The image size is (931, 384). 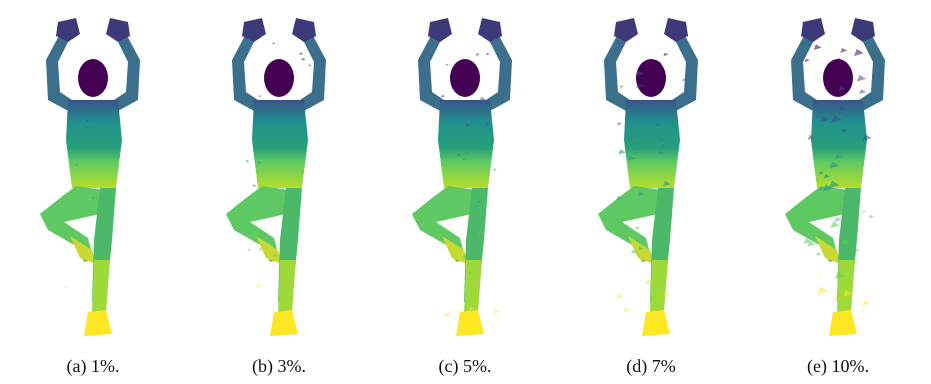 What do you see at coordinates (838, 366) in the screenshot?
I see `panel-caption: (e) 10%.` at bounding box center [838, 366].